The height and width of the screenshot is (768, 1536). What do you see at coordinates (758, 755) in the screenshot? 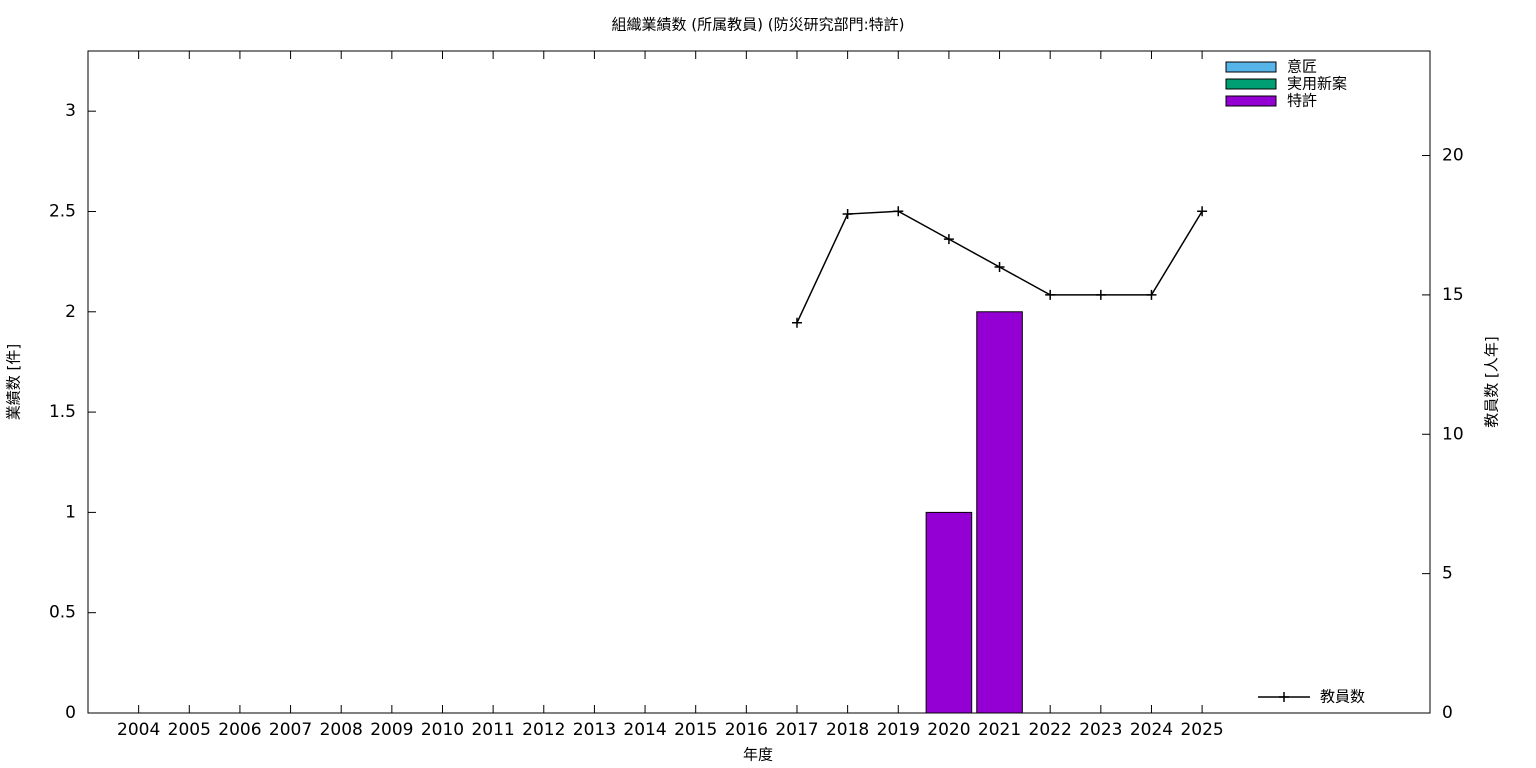
I see `x-axis-label: 年度` at bounding box center [758, 755].